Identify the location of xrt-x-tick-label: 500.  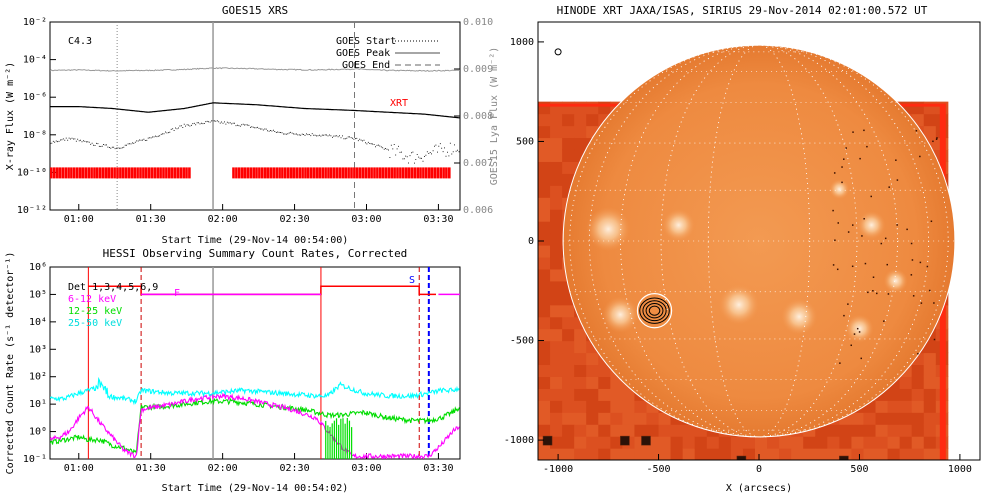
(859, 469).